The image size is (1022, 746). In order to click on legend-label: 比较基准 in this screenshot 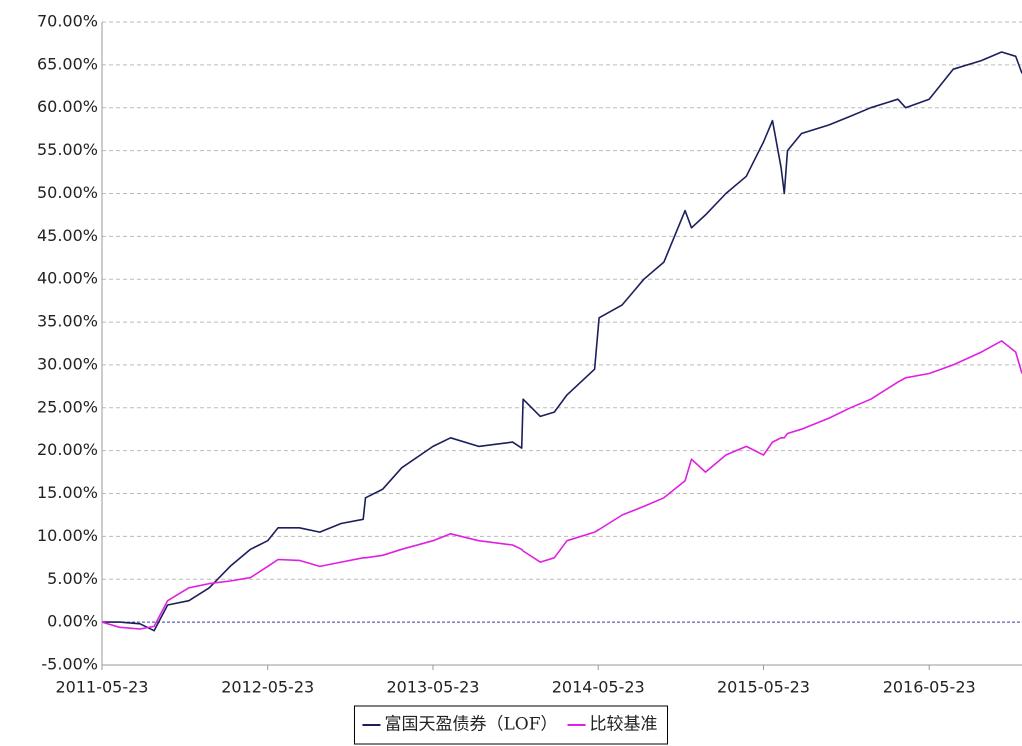, I will do `click(624, 725)`.